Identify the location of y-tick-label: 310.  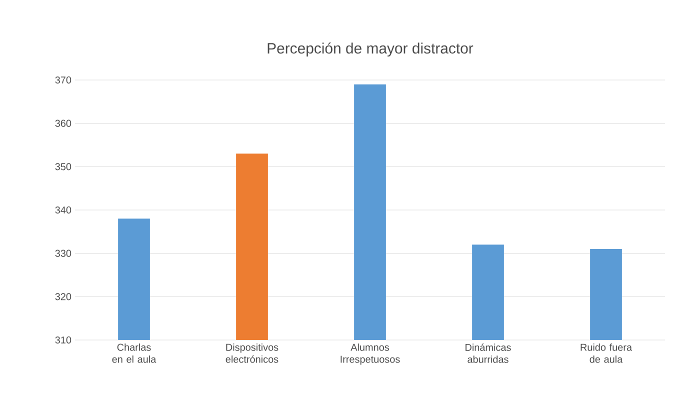
(63, 340).